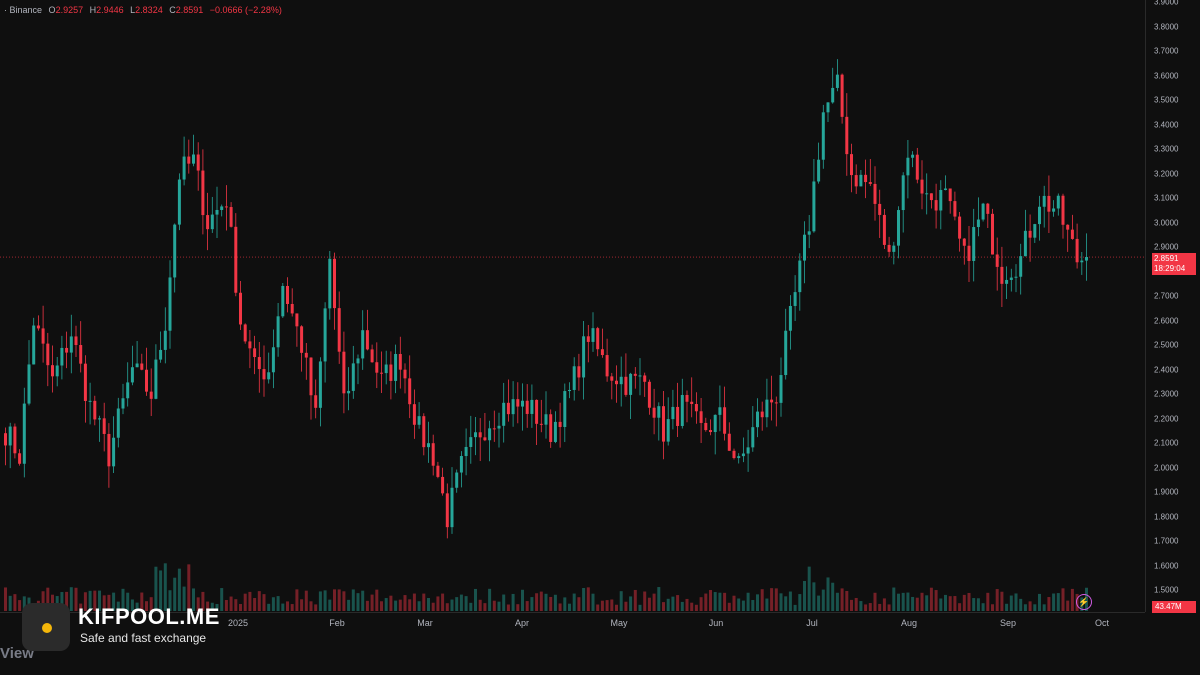 This screenshot has height=675, width=1200. What do you see at coordinates (1084, 602) in the screenshot?
I see `lightning-icon: ⚡` at bounding box center [1084, 602].